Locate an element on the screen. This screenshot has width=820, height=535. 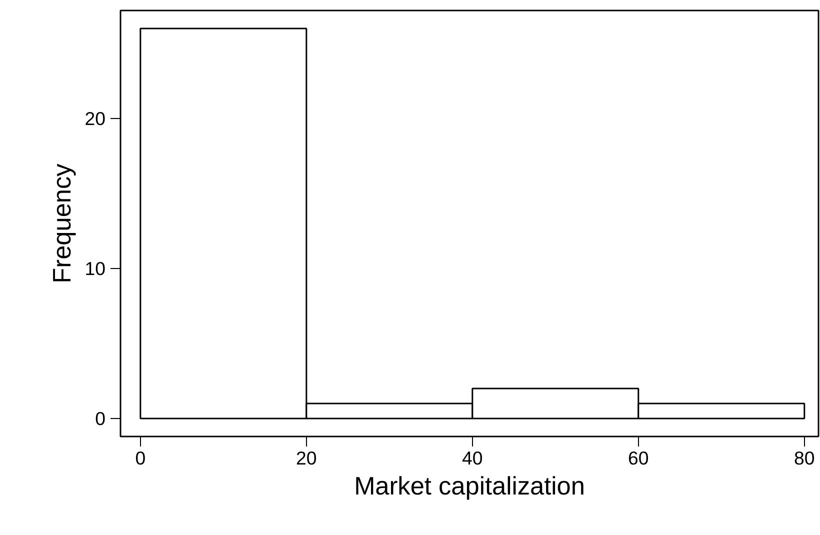
y-tick-label: 20 is located at coordinates (95, 118).